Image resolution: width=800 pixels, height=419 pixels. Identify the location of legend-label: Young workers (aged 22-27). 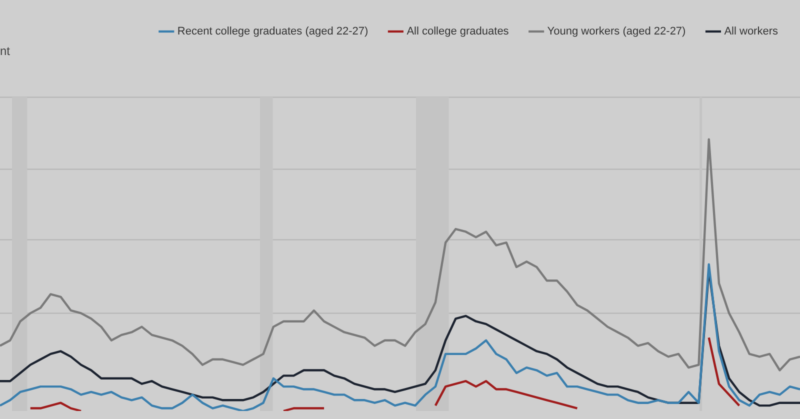
(616, 32).